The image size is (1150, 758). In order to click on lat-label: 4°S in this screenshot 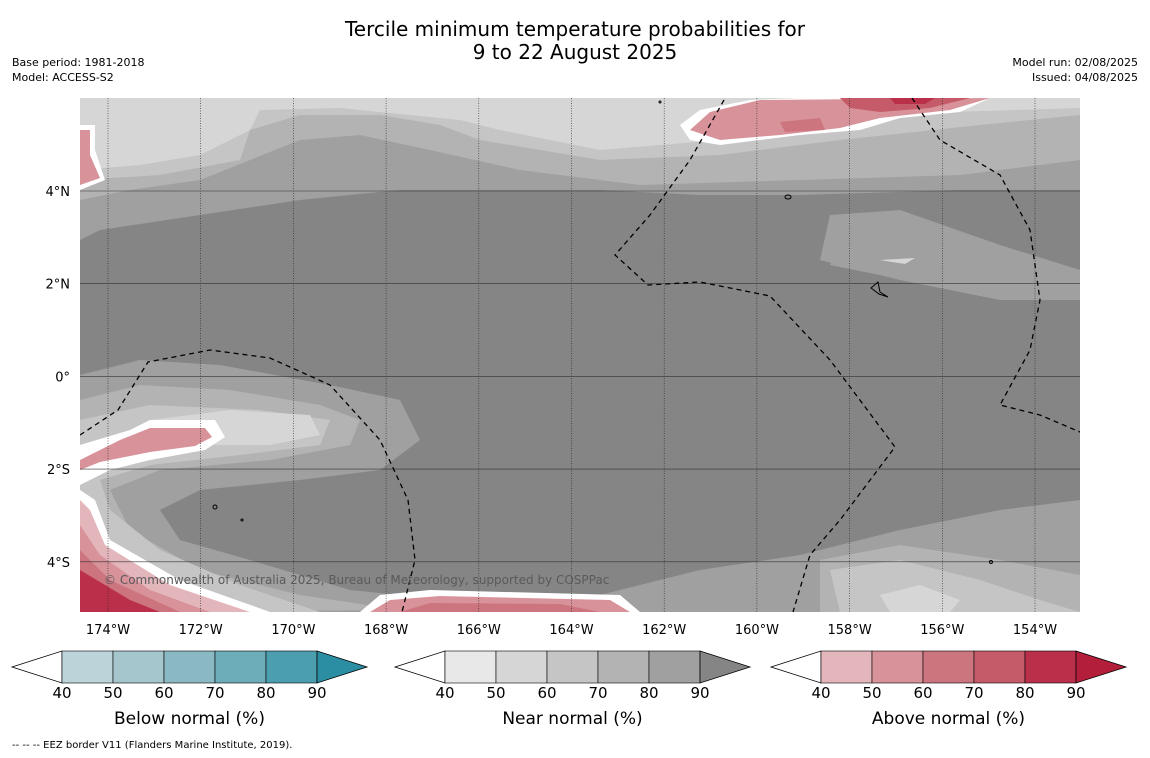, I will do `click(58, 563)`.